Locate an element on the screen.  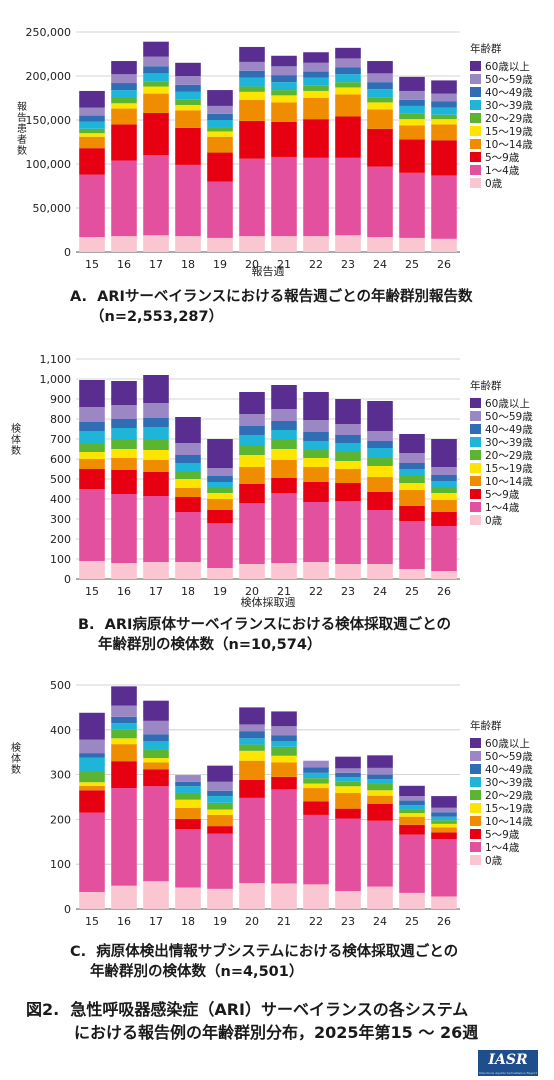
chart-b-ytick-label: 200 is located at coordinates (60, 539).